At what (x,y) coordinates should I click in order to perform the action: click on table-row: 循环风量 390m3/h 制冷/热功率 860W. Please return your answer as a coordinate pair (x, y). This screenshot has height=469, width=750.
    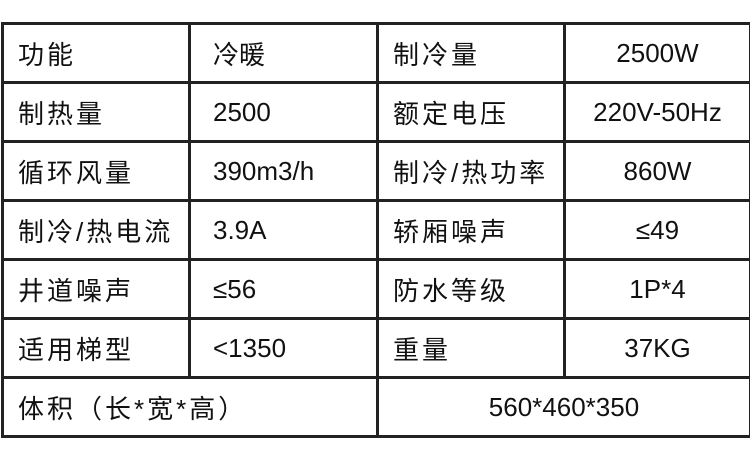
    Looking at the image, I should click on (375, 171).